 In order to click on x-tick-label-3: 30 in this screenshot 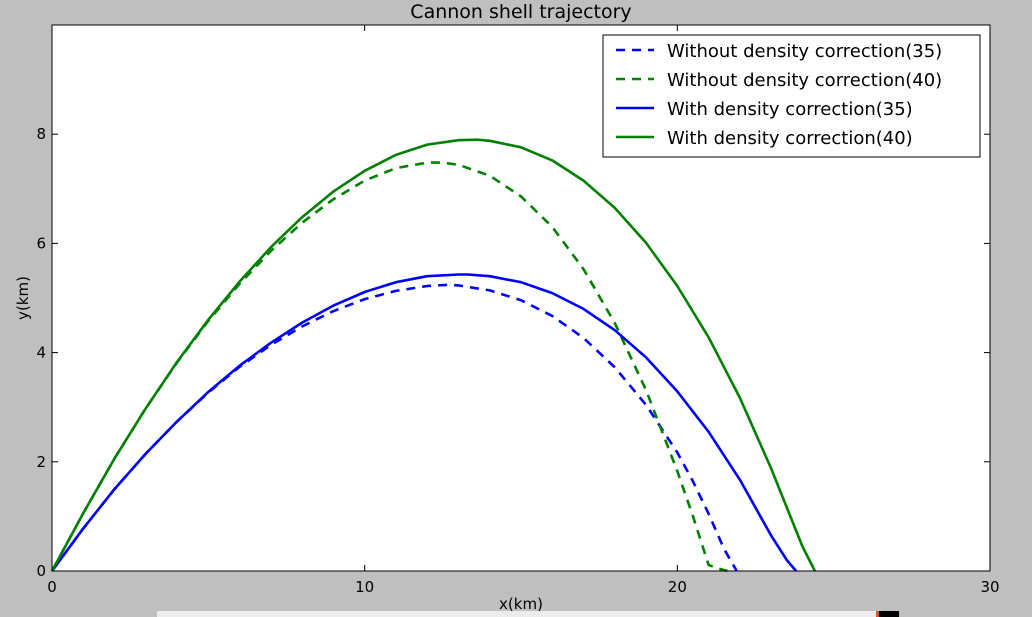, I will do `click(989, 587)`.